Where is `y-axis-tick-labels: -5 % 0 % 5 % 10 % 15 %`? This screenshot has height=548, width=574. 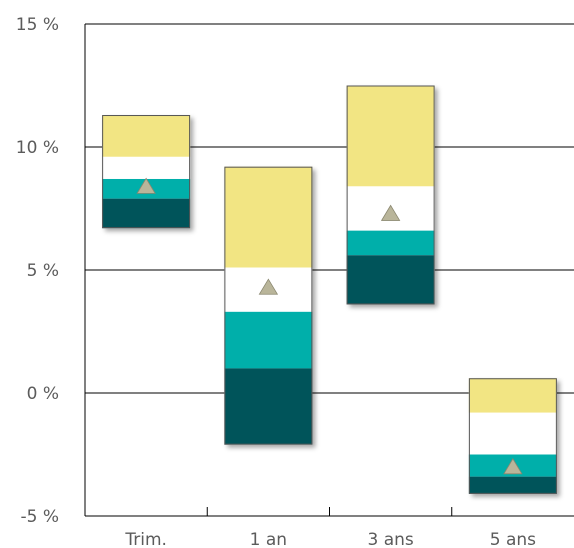 y-axis-tick-labels: -5 % 0 % 5 % 10 % 15 % is located at coordinates (37, 271).